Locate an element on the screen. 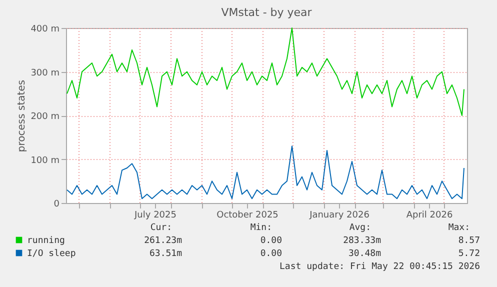 This screenshot has height=287, width=497. text: Last update: Fri May 22 00:45:15 2026 is located at coordinates (380, 267).